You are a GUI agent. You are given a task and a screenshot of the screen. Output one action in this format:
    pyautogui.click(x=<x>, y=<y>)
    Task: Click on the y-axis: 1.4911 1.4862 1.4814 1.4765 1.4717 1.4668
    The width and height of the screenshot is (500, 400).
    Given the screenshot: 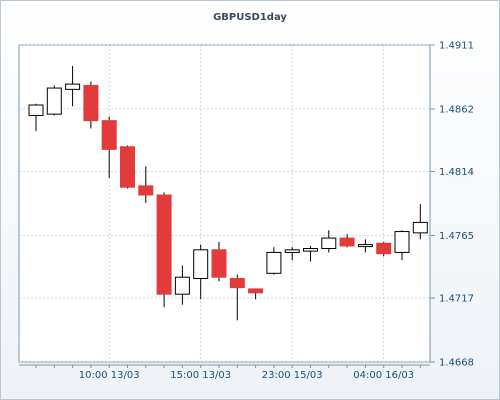 What is the action you would take?
    pyautogui.click(x=452, y=205)
    